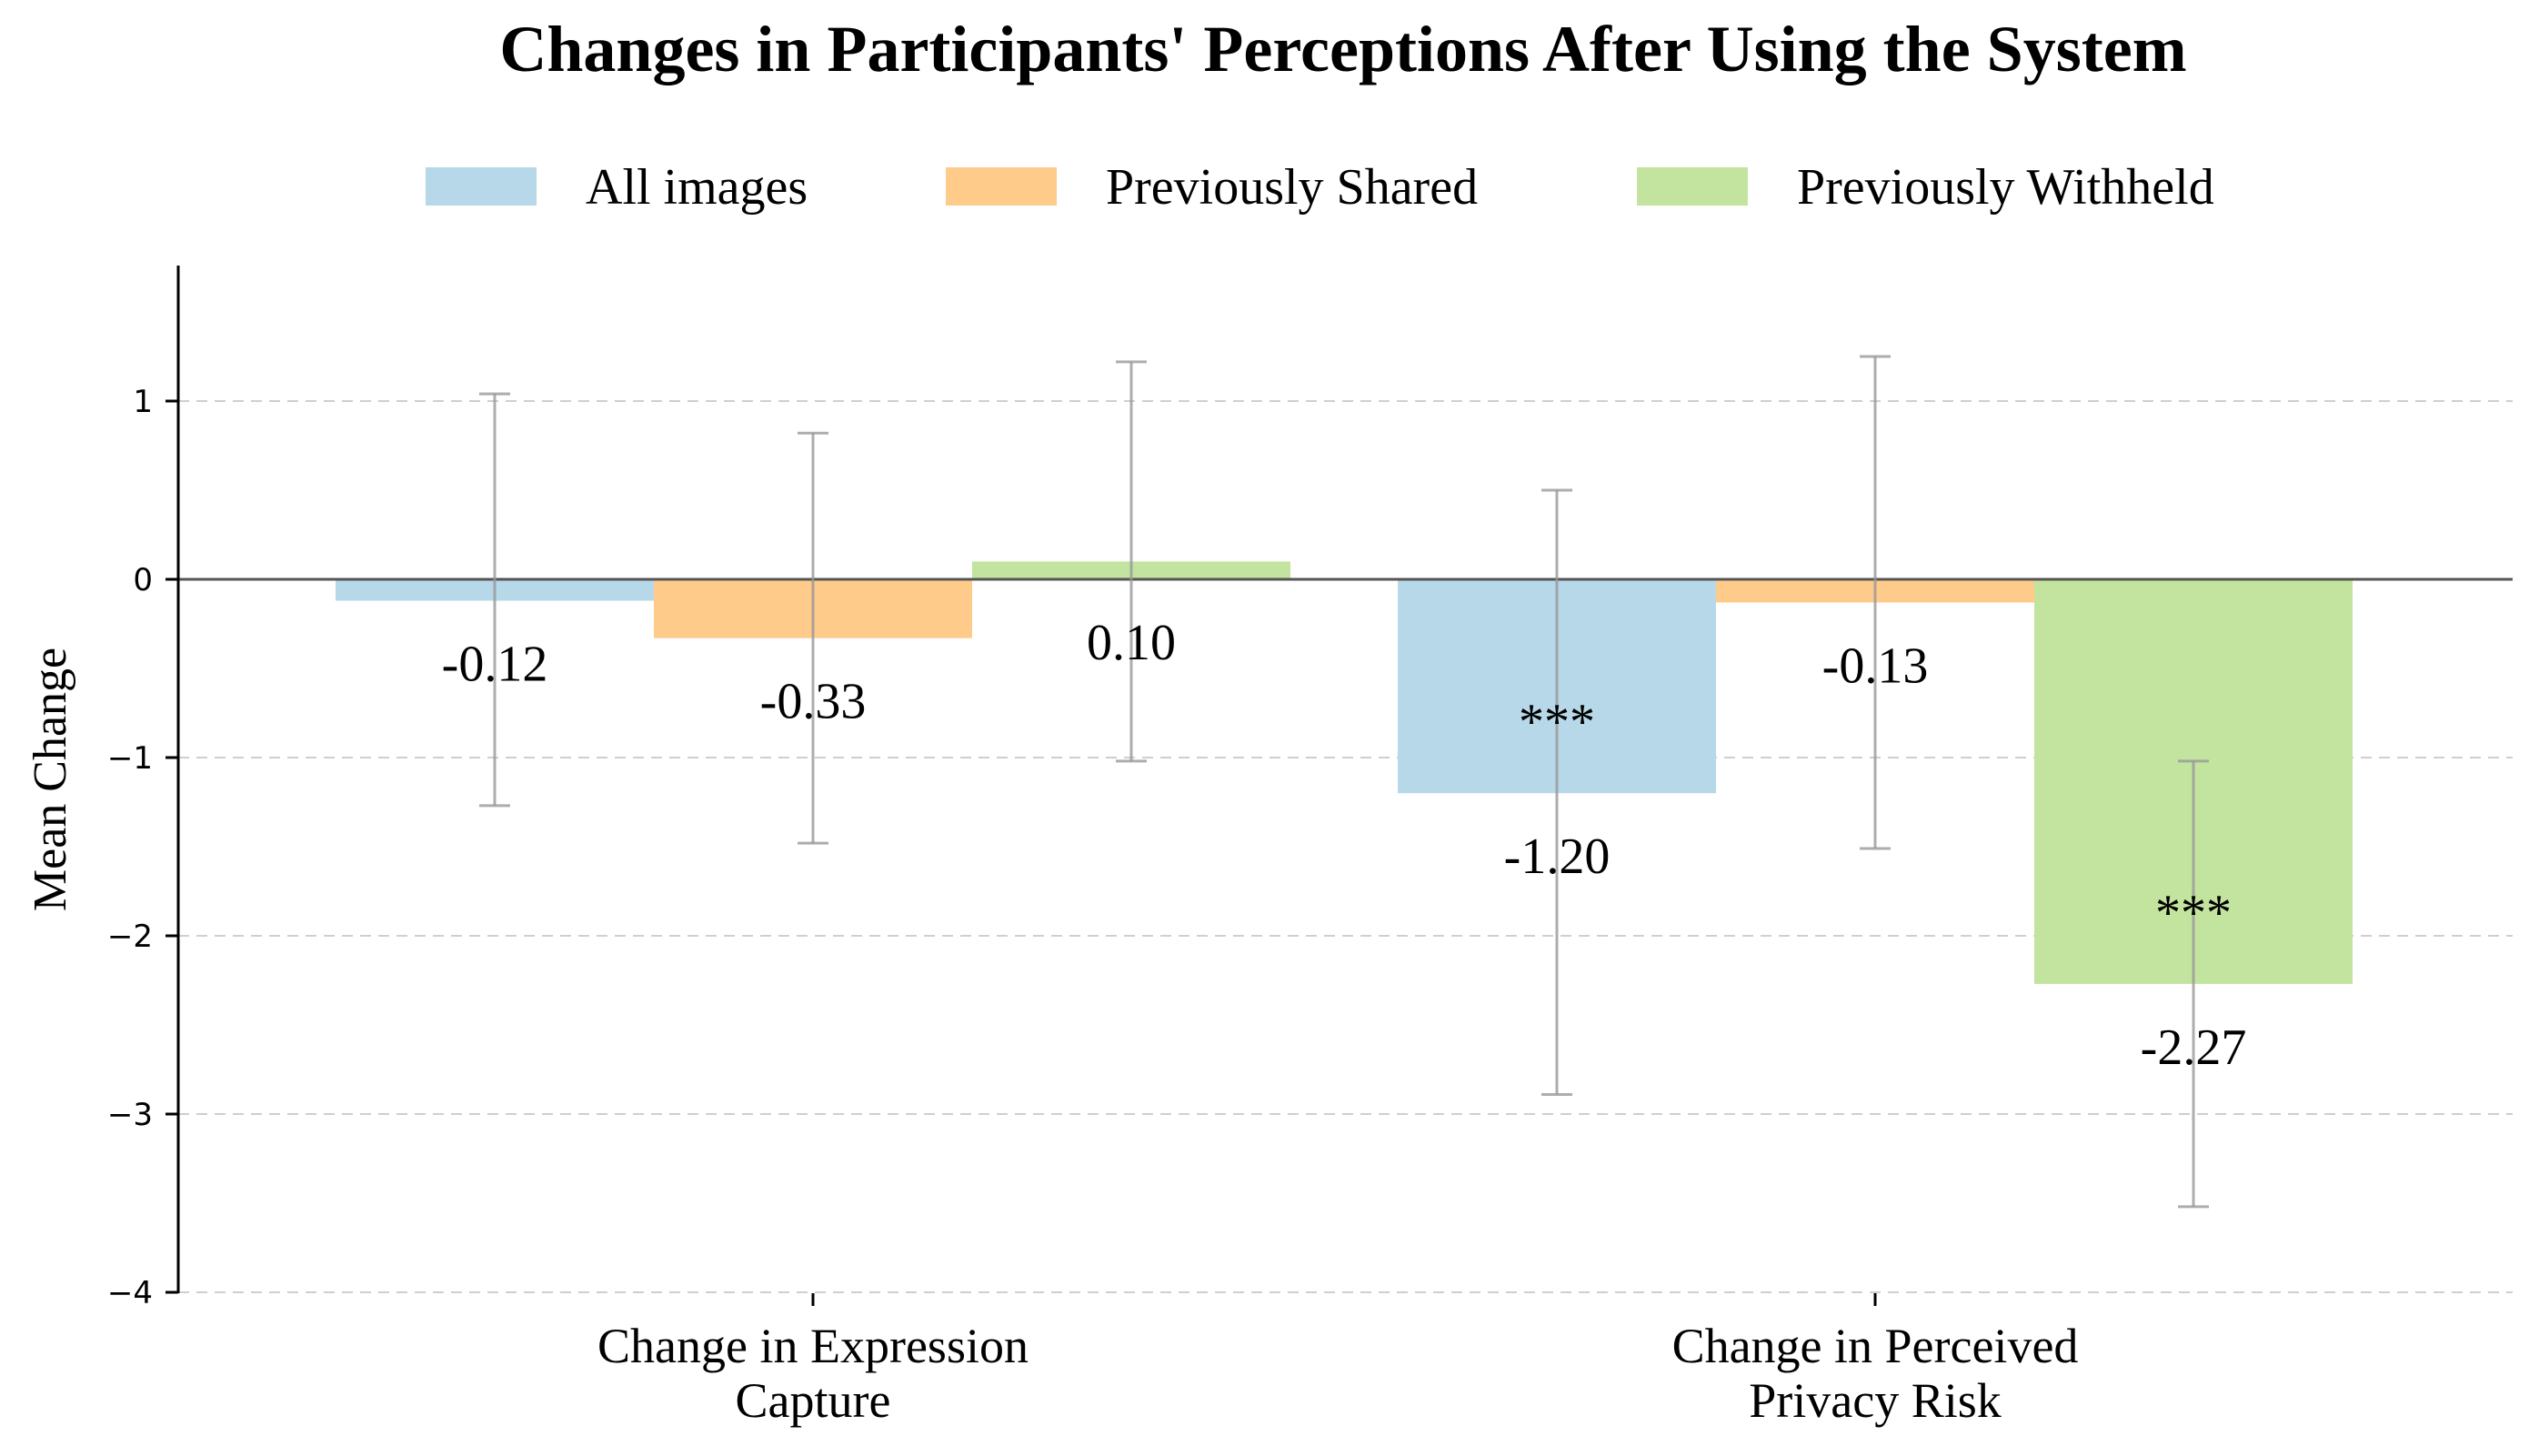  Describe the element at coordinates (1131, 643) in the screenshot. I see `value-label: 0.10` at that location.